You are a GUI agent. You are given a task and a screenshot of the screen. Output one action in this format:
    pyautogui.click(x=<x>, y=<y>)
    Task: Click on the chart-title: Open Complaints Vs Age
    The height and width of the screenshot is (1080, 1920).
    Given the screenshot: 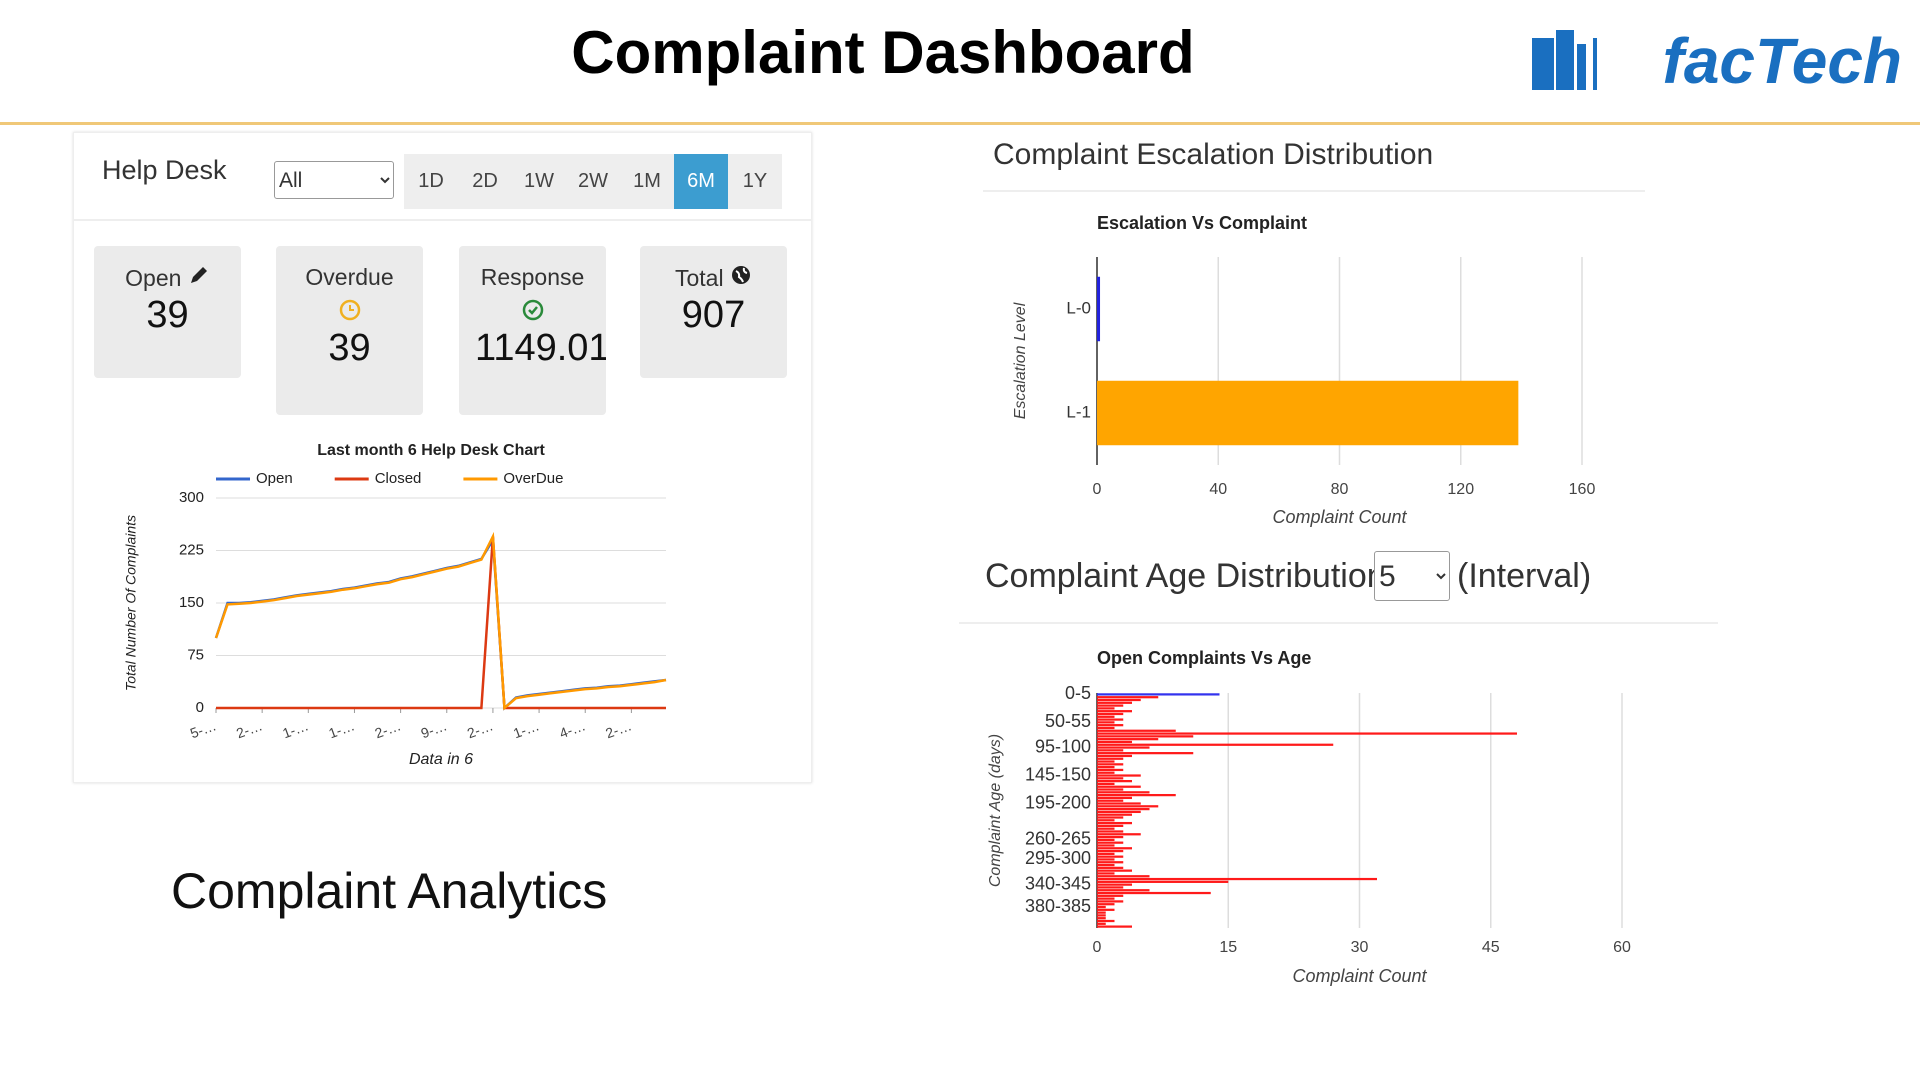 What is the action you would take?
    pyautogui.click(x=1204, y=658)
    